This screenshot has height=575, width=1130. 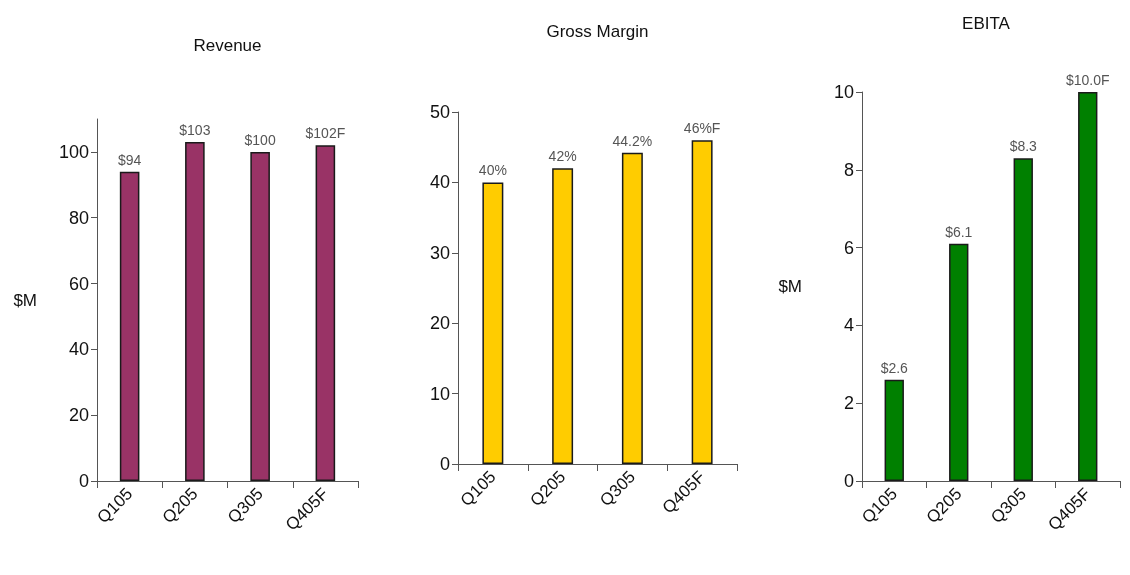 What do you see at coordinates (959, 231) in the screenshot?
I see `data-label: $6.1` at bounding box center [959, 231].